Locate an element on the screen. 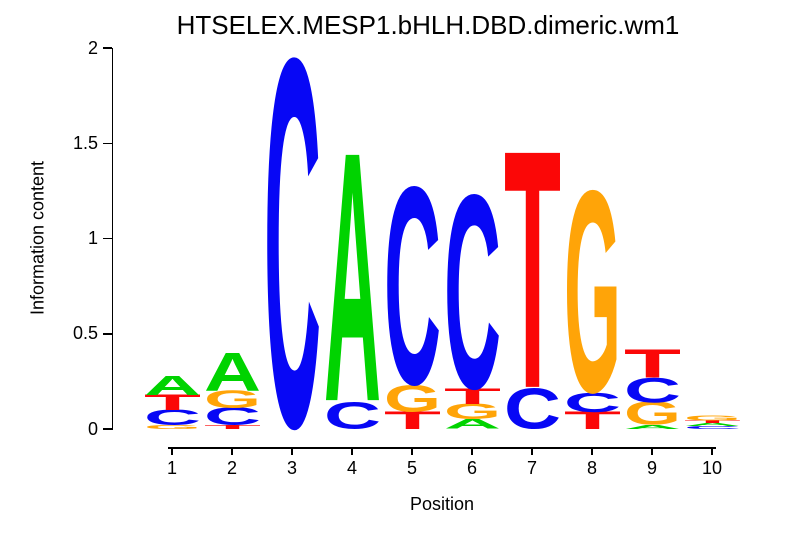 The height and width of the screenshot is (559, 806). logo-letter-pos9-C: C is located at coordinates (652, 390).